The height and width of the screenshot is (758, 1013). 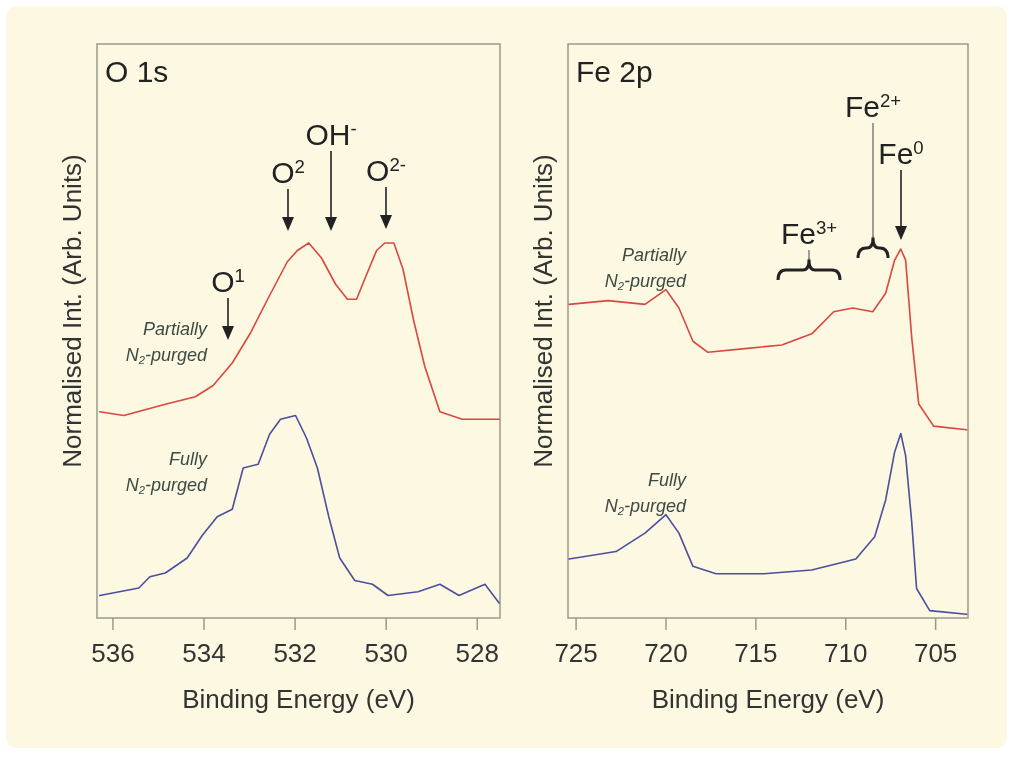 What do you see at coordinates (756, 653) in the screenshot?
I see `x-tick-label: 715` at bounding box center [756, 653].